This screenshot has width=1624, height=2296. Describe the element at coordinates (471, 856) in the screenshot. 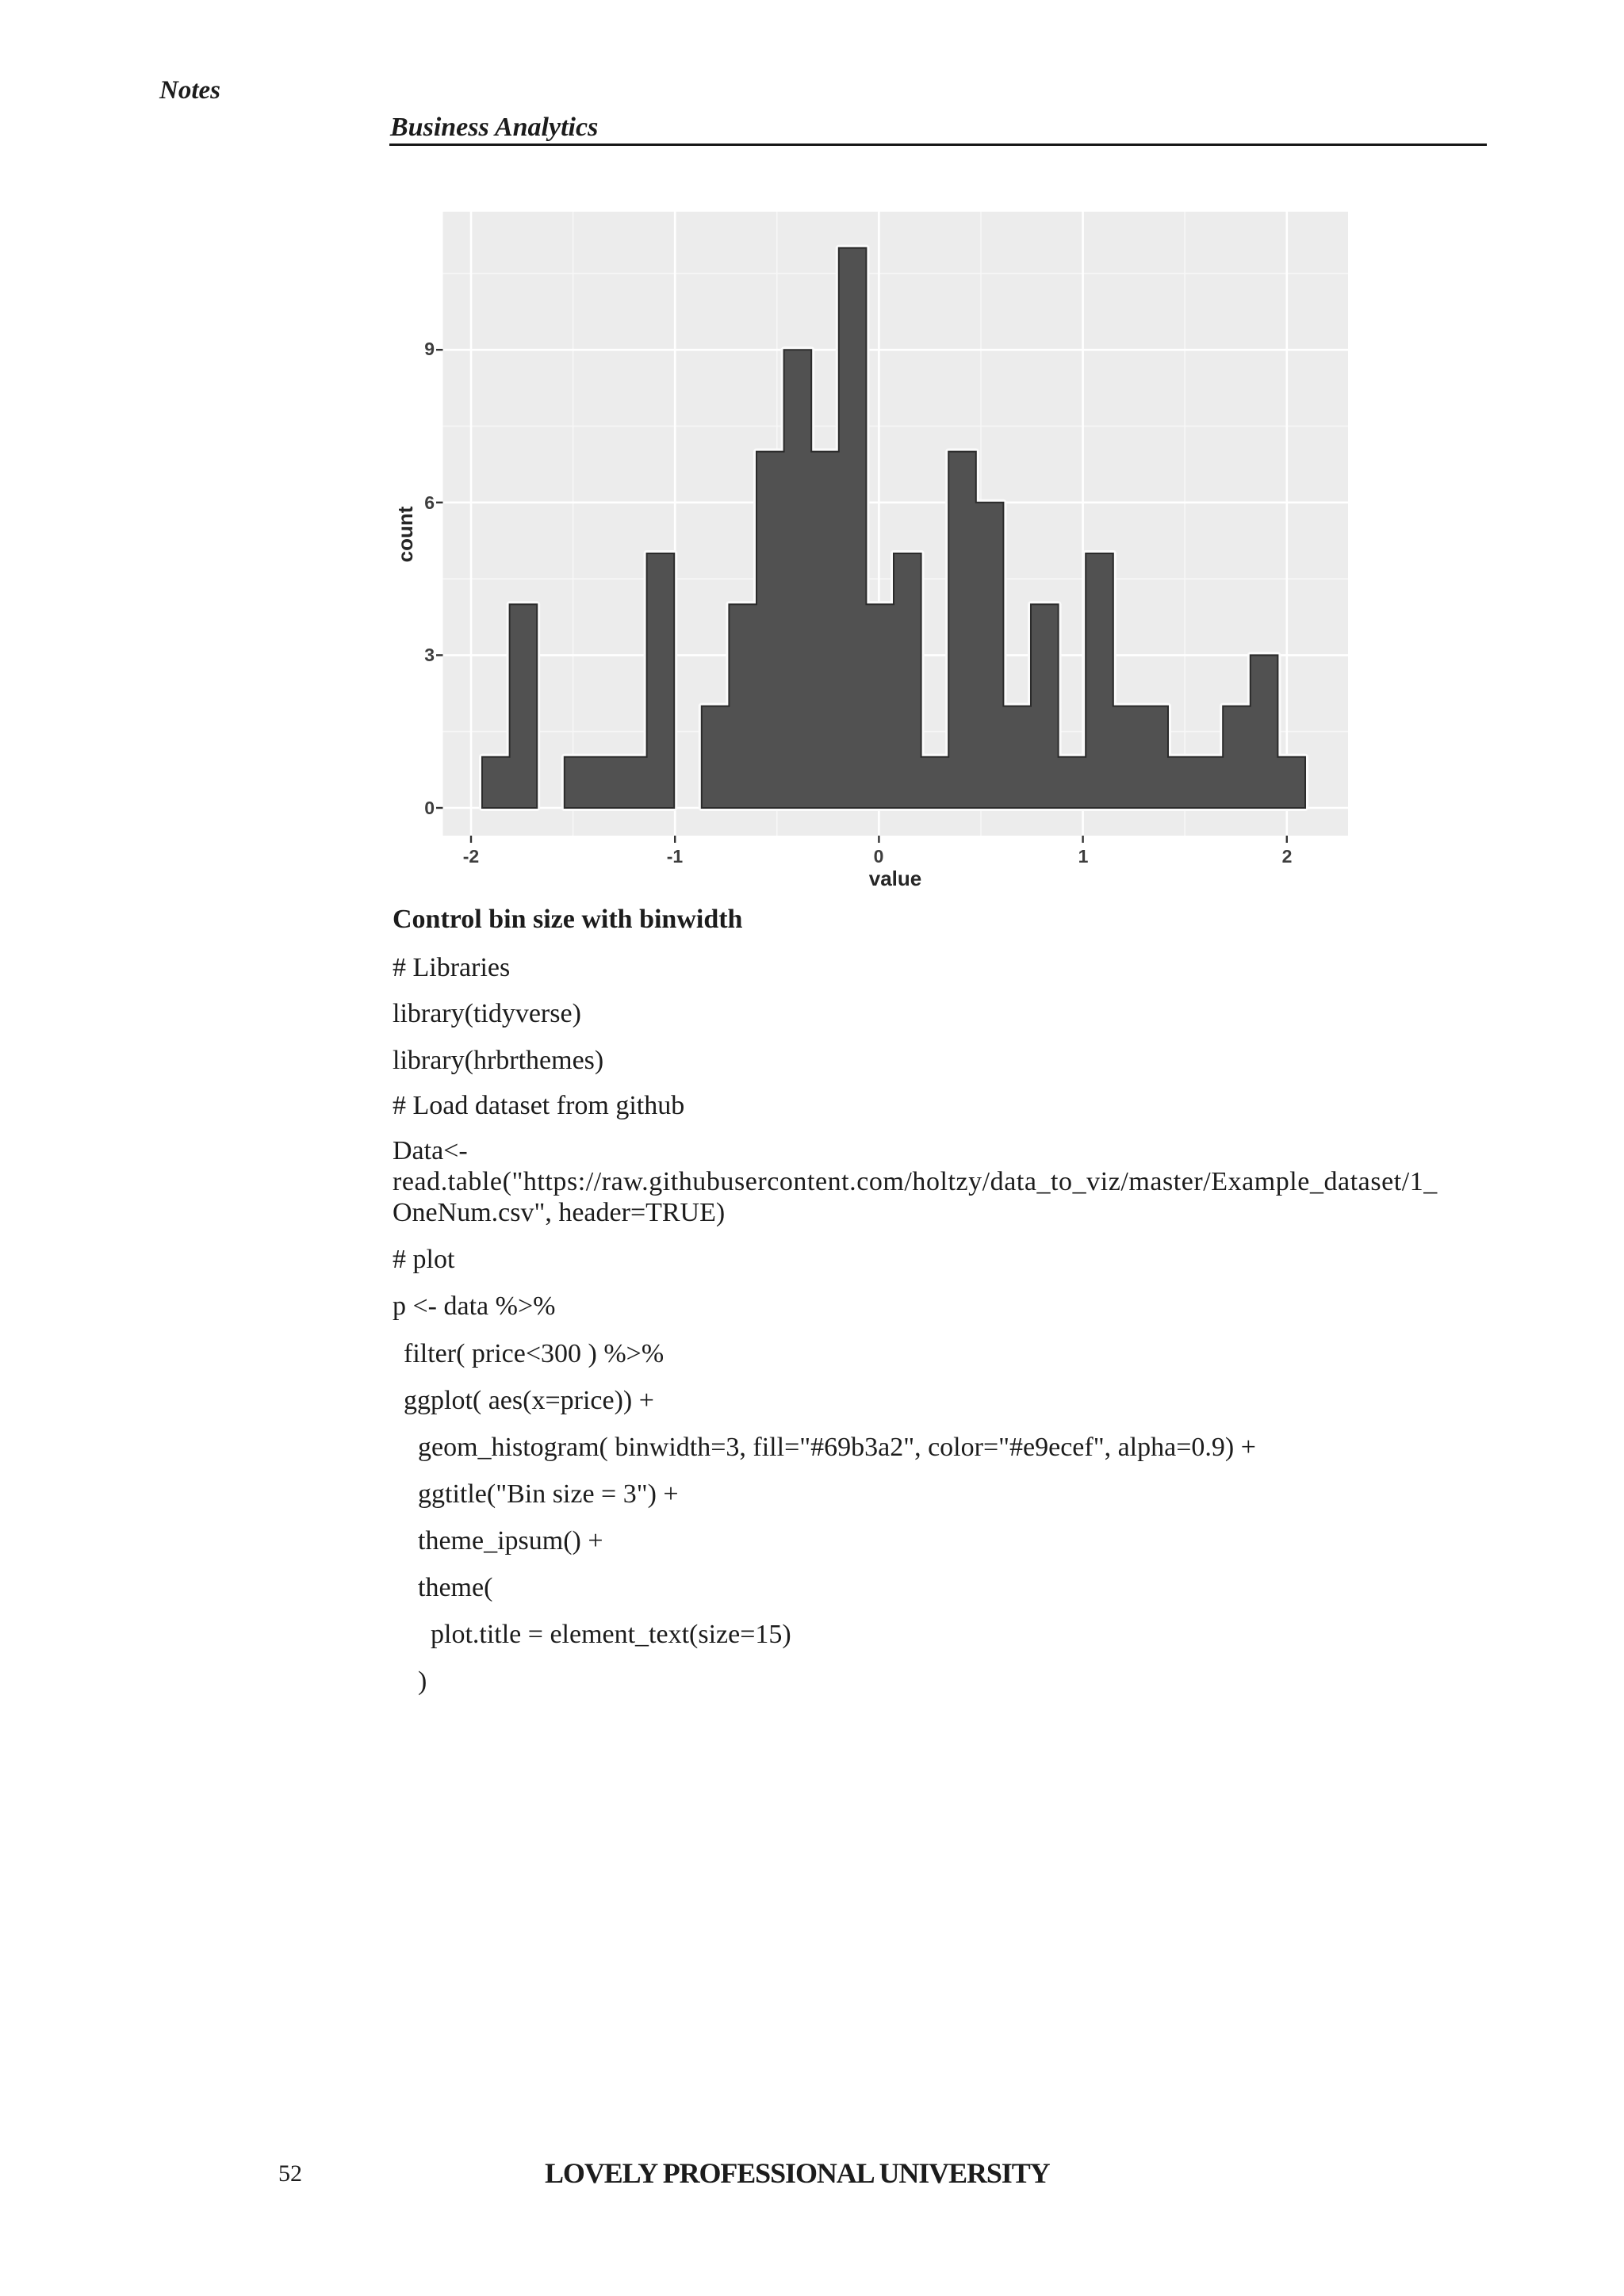

I see `svg-text: -2` at that location.